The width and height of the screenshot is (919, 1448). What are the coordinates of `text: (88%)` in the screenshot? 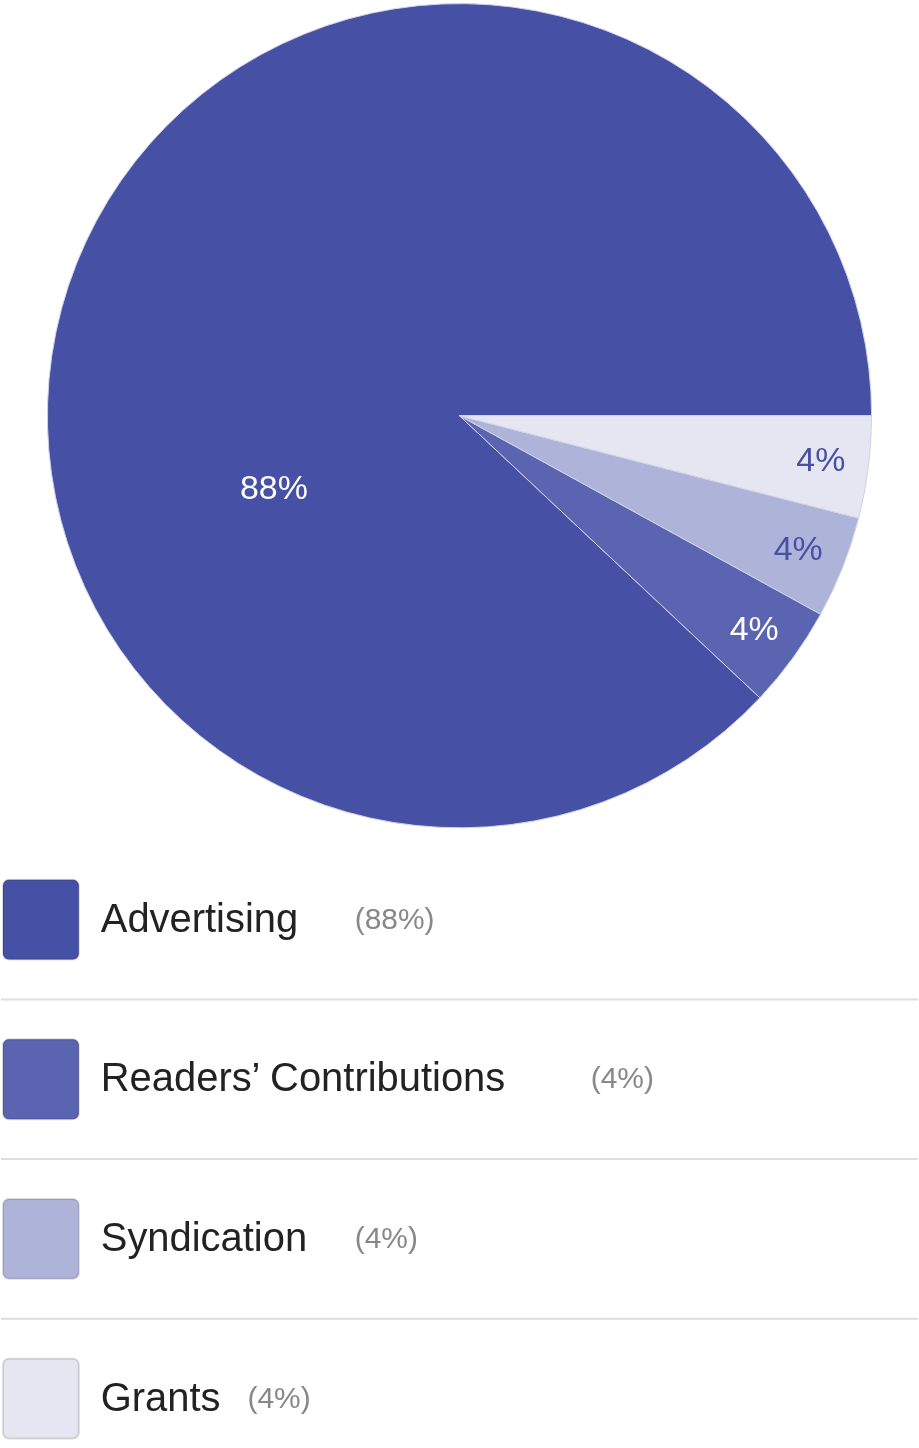 It's located at (394, 918).